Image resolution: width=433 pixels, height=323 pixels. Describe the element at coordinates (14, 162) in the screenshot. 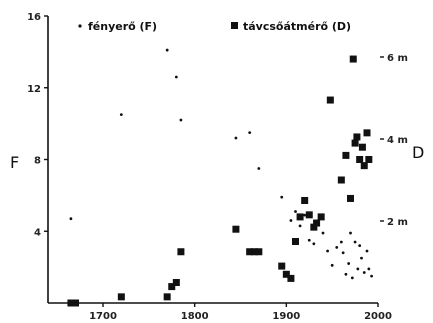

I see `left-axis-title: F` at that location.